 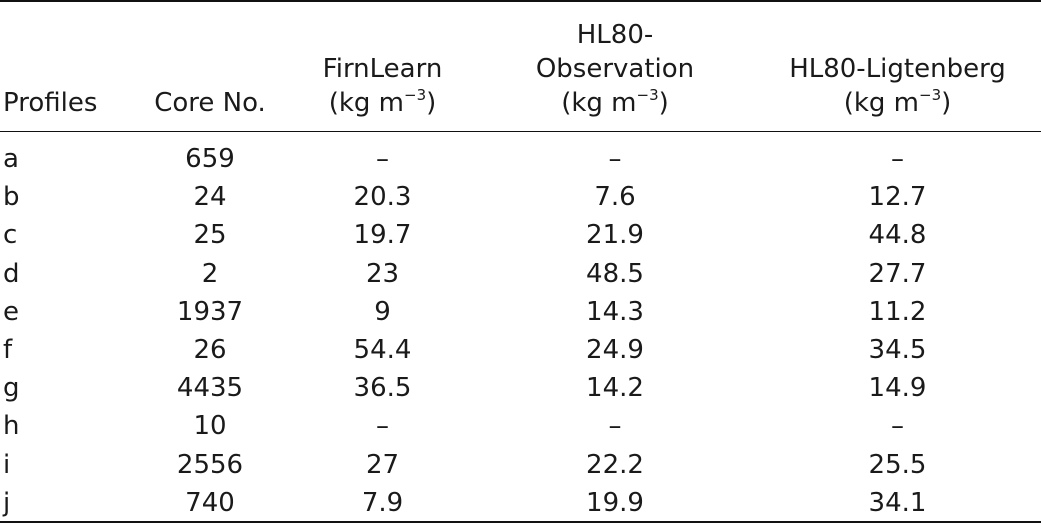 What do you see at coordinates (897, 349) in the screenshot?
I see `cell-hl80-ligtenberg: 34.5` at bounding box center [897, 349].